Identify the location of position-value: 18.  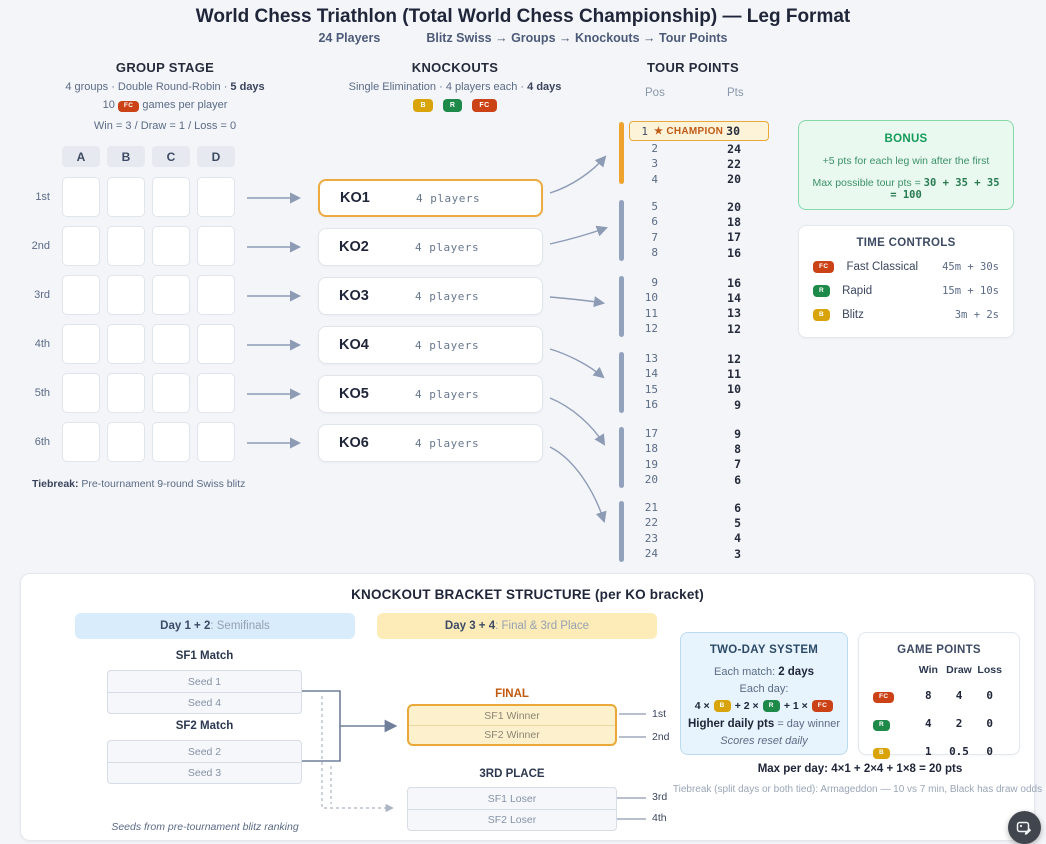
(651, 449).